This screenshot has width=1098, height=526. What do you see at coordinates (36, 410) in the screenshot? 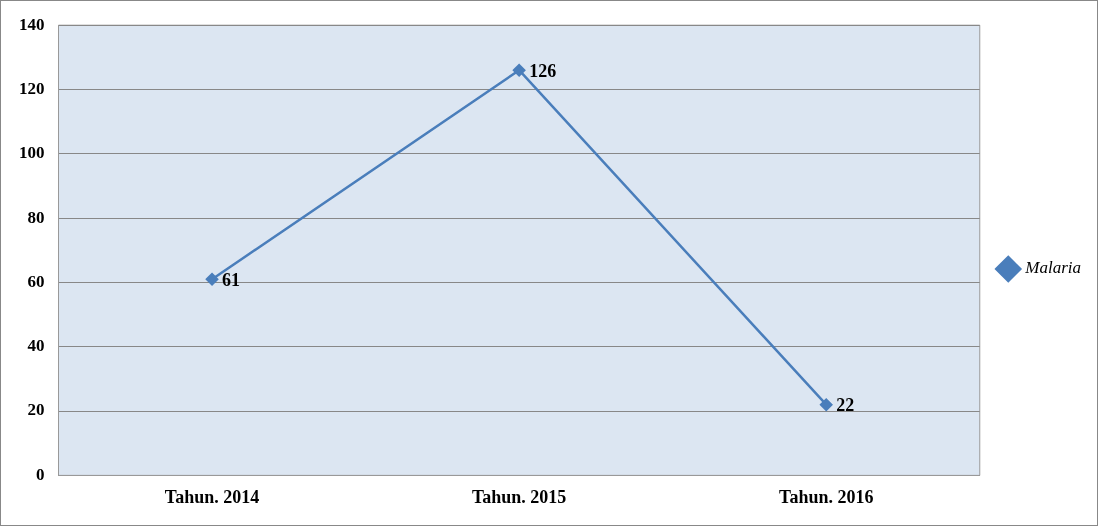
I see `y-tick-label: 20` at bounding box center [36, 410].